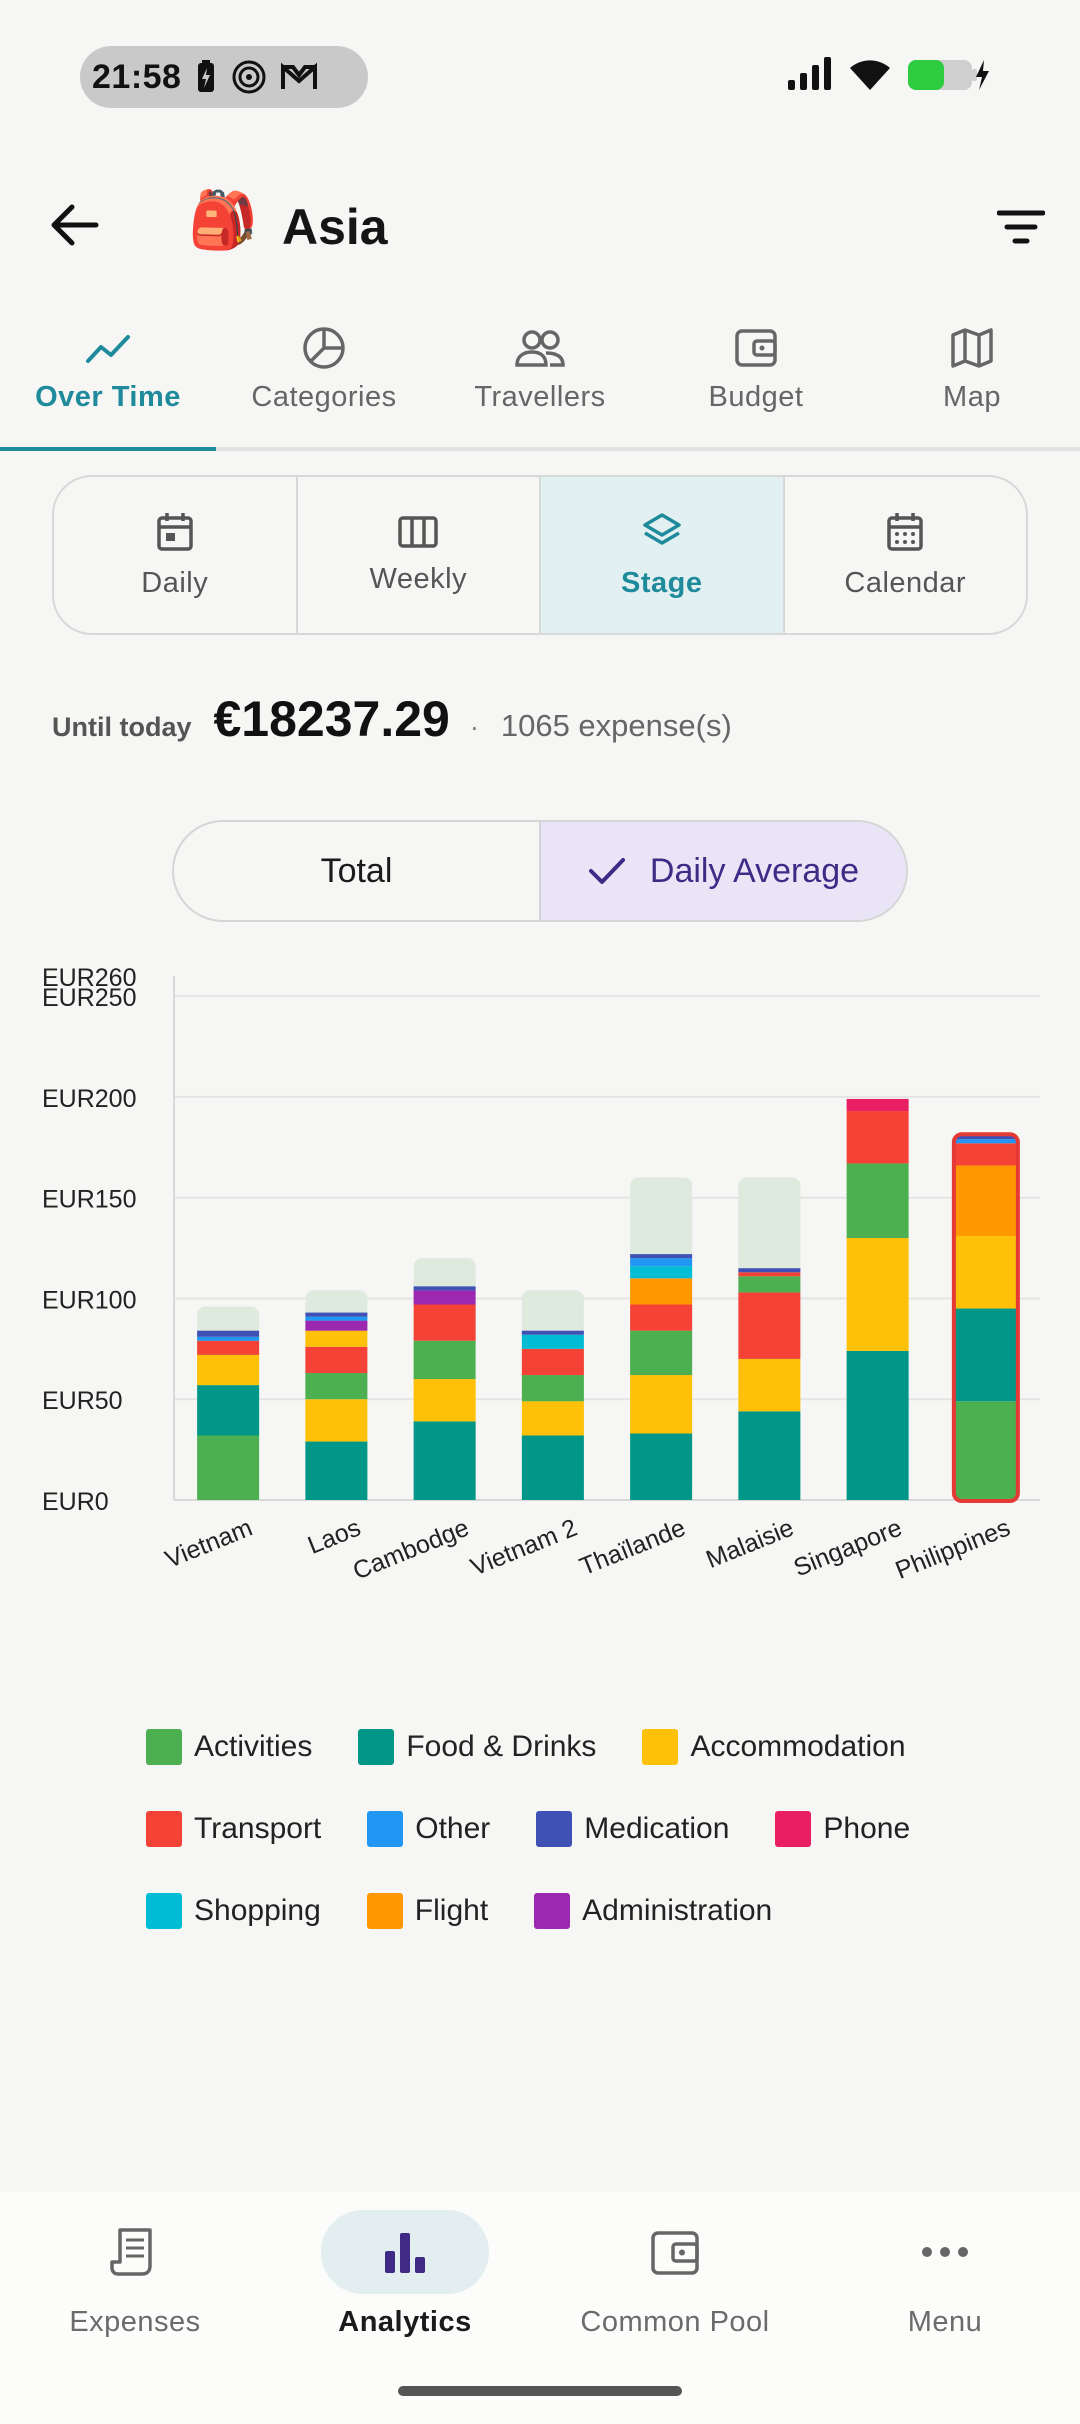 The width and height of the screenshot is (1080, 2424). I want to click on filter-button, so click(1021, 227).